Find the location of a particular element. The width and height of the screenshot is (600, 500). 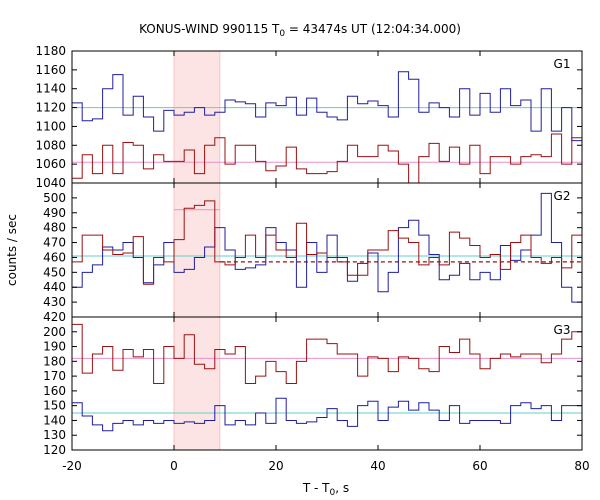

x-tick-label: 60 is located at coordinates (479, 466).